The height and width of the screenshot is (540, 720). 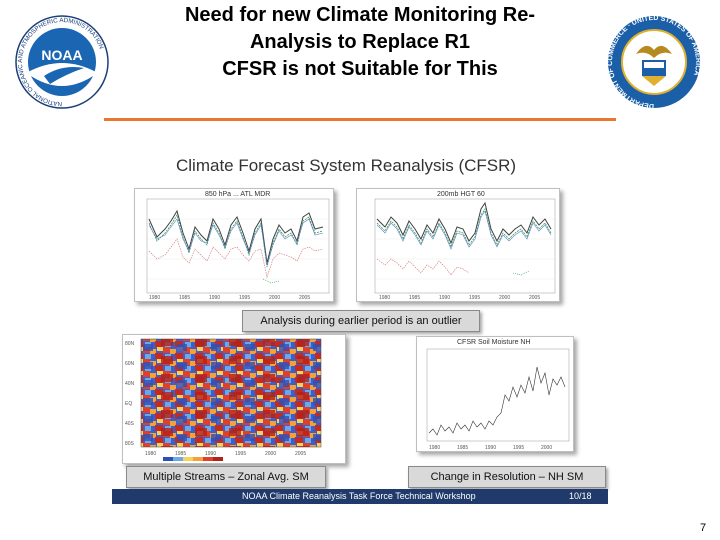 I want to click on svg-text: 60N, so click(x=130, y=364).